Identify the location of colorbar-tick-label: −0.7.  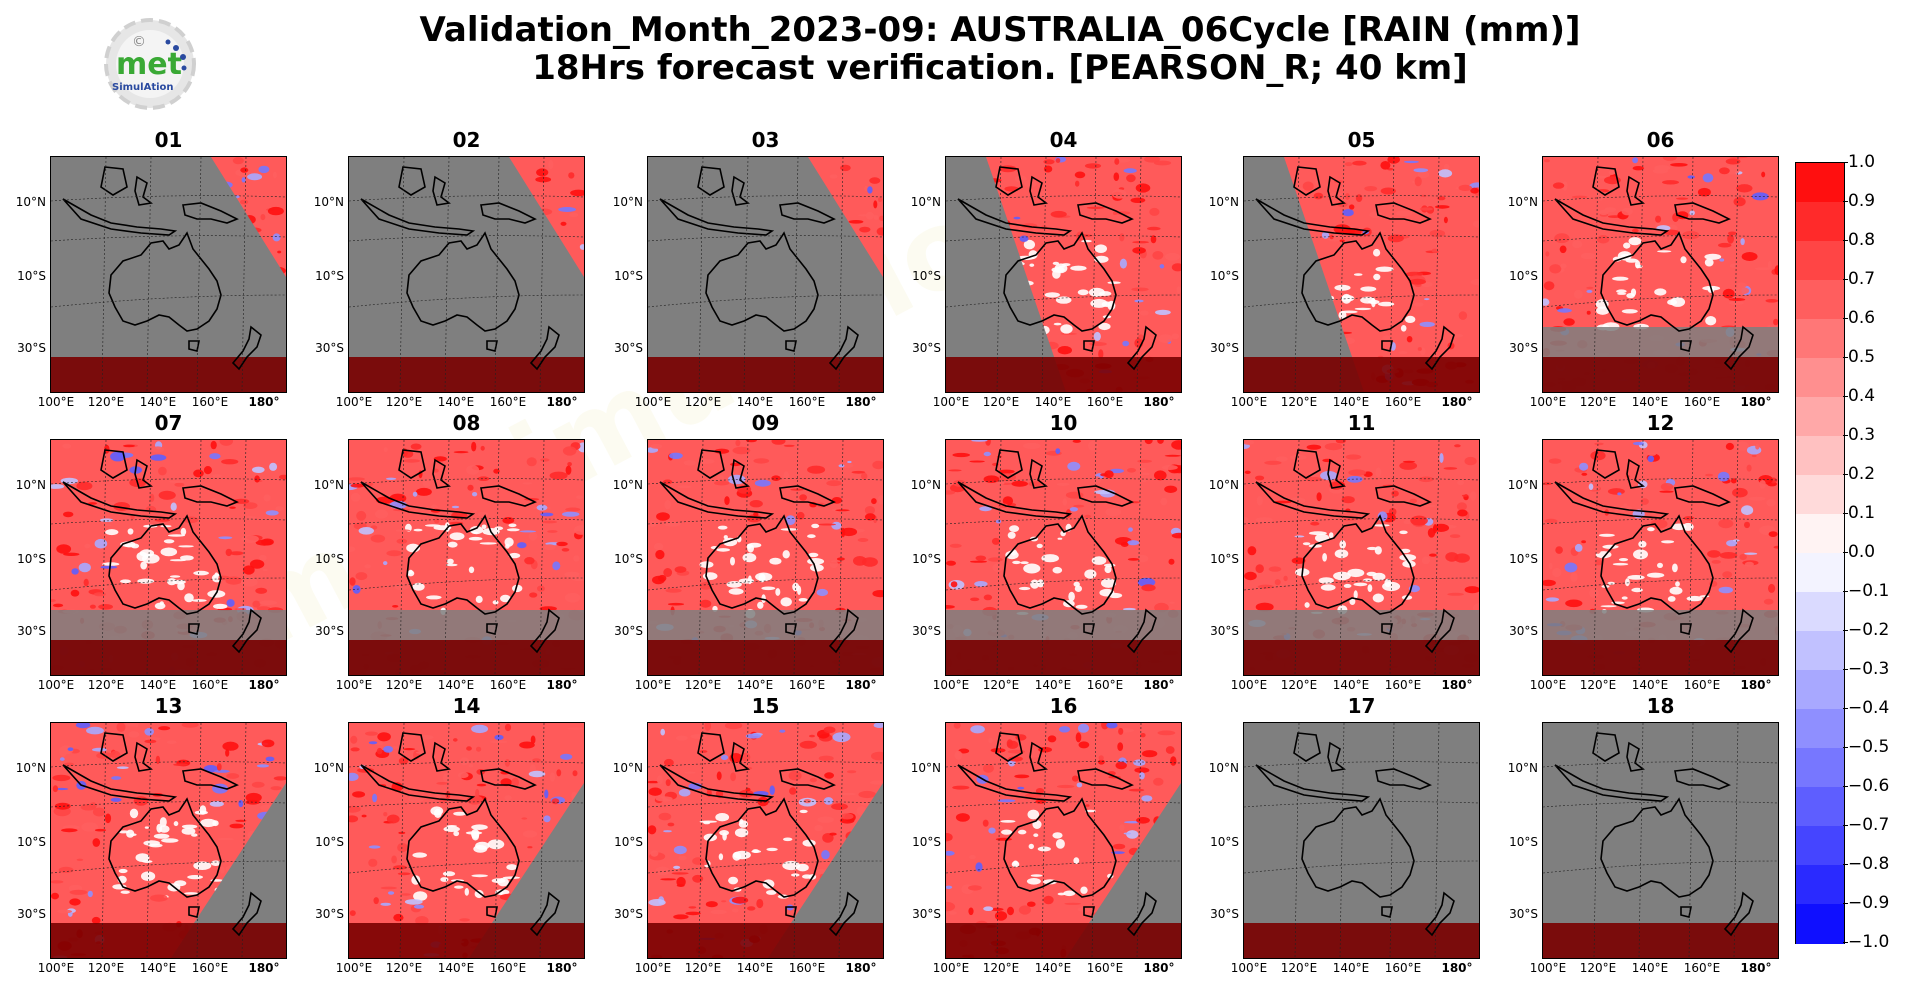
(1866, 825).